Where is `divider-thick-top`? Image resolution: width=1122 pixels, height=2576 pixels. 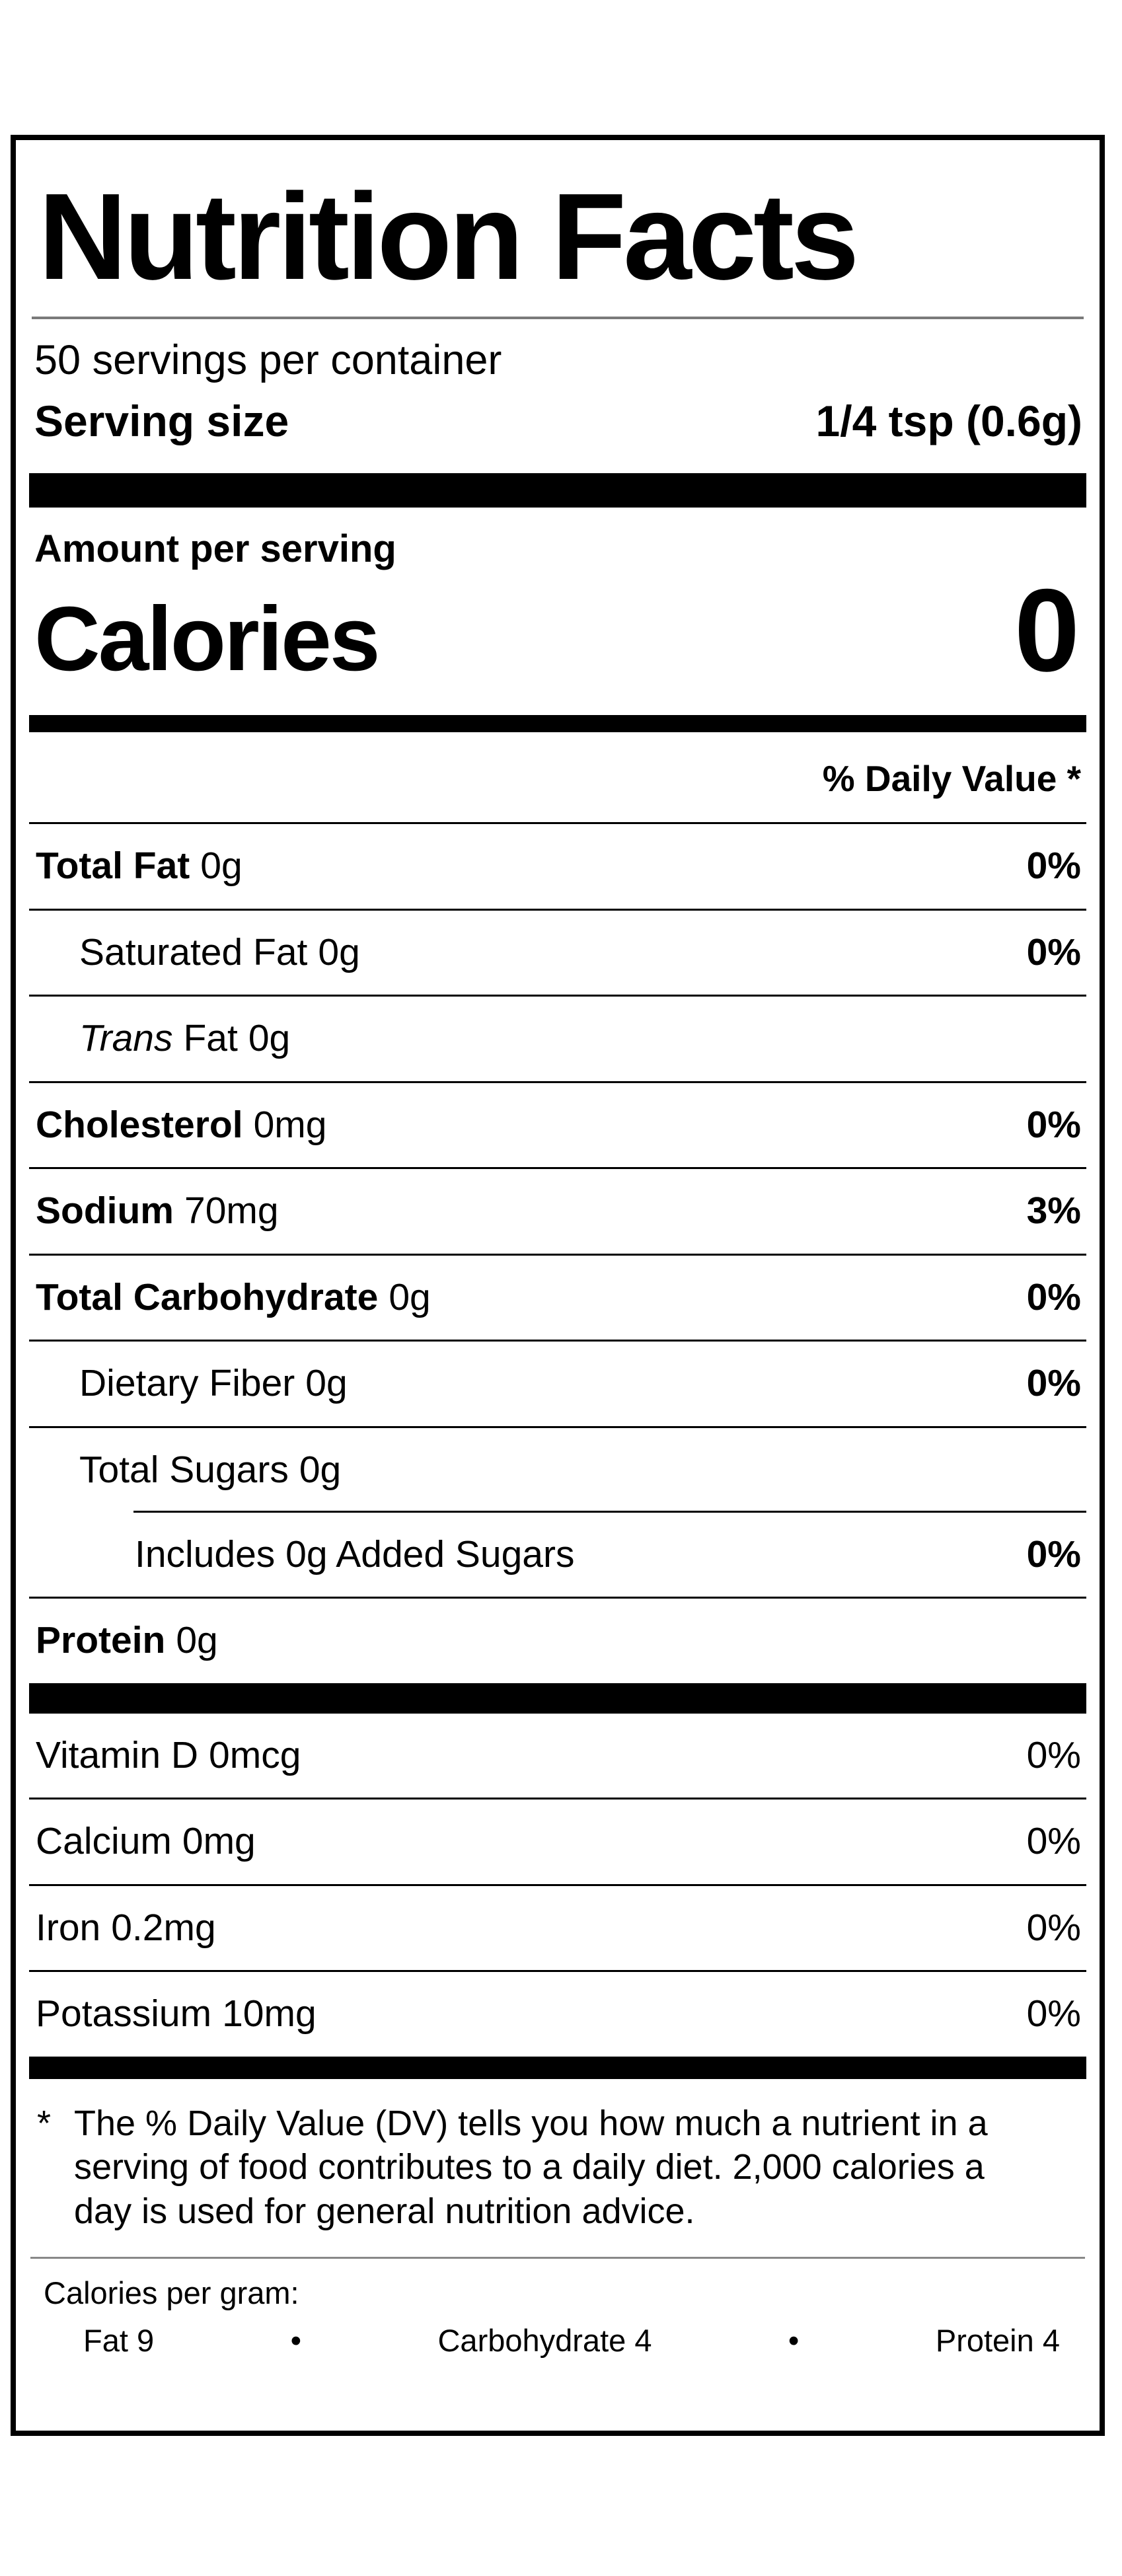
divider-thick-top is located at coordinates (557, 490).